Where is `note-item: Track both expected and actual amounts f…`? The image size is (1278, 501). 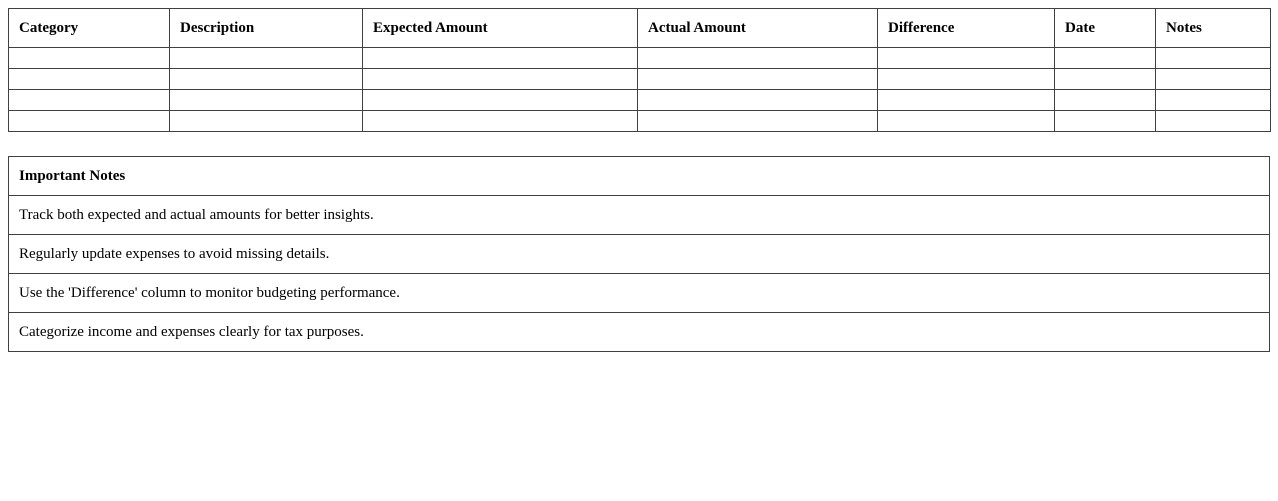 note-item: Track both expected and actual amounts f… is located at coordinates (639, 215).